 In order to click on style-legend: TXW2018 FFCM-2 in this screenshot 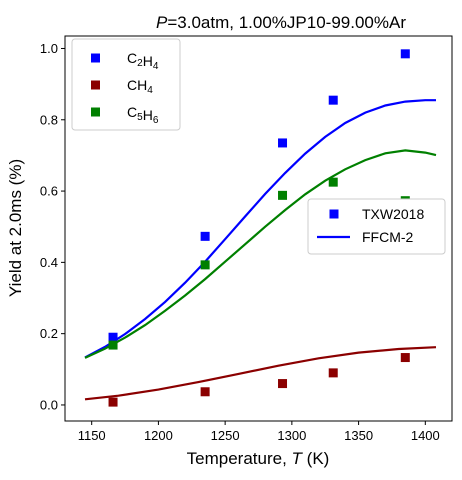, I will do `click(376, 226)`.